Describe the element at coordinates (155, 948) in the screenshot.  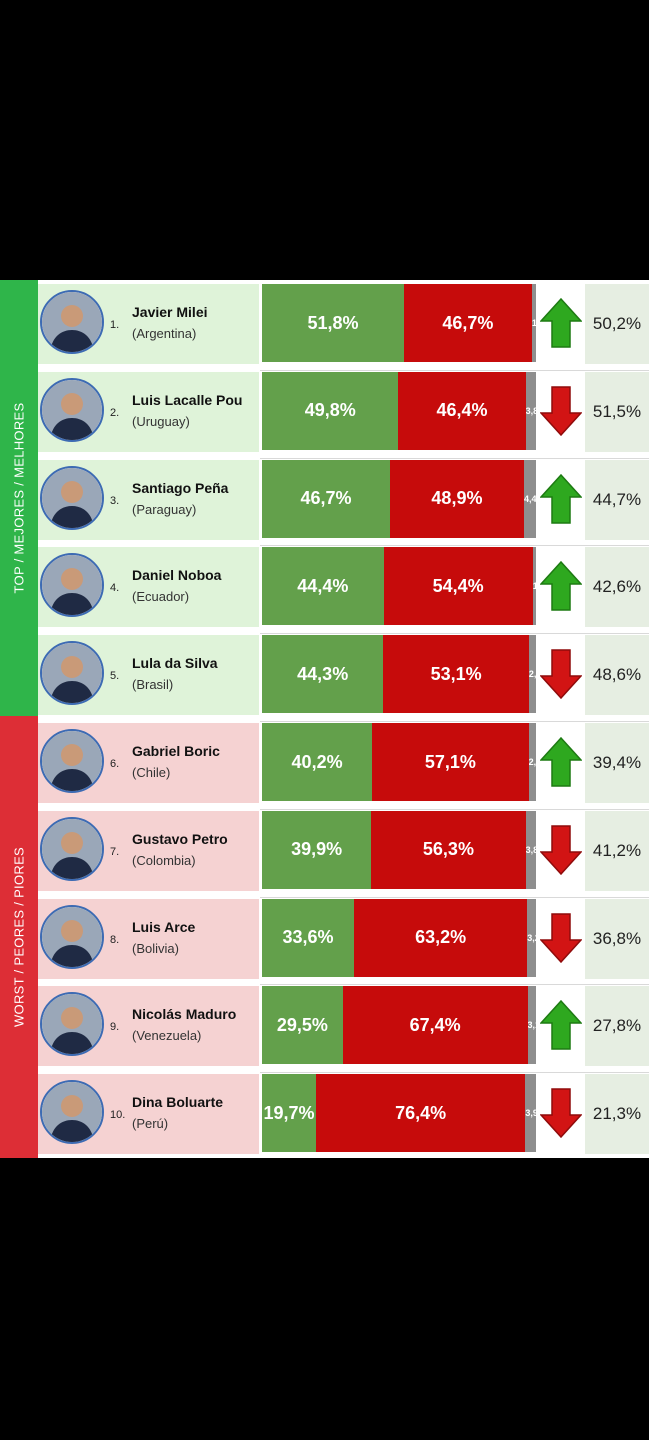
I see `president-country: (Bolivia)` at that location.